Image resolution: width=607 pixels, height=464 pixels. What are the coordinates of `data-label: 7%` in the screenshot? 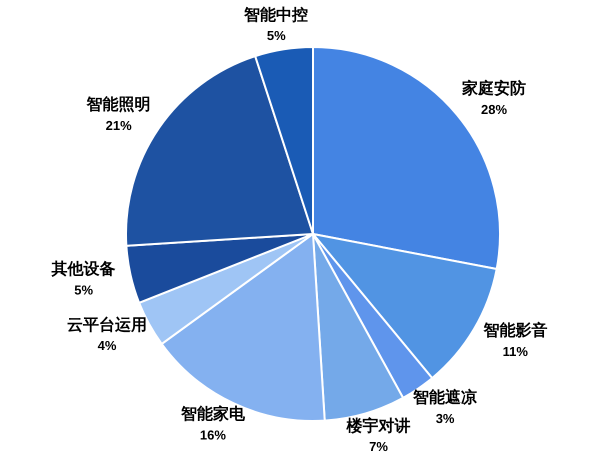 It's located at (378, 446).